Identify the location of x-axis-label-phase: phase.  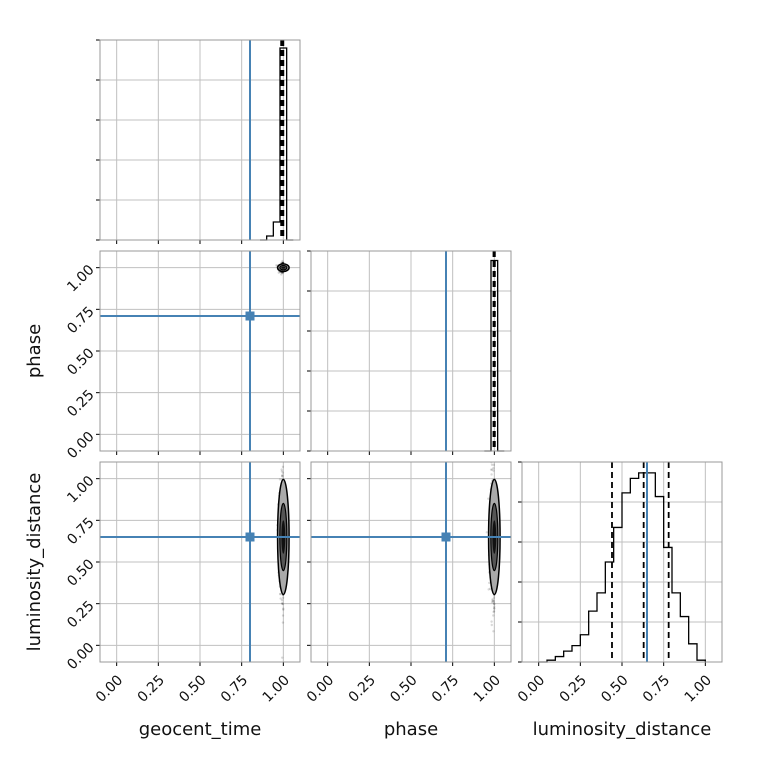
(411, 729).